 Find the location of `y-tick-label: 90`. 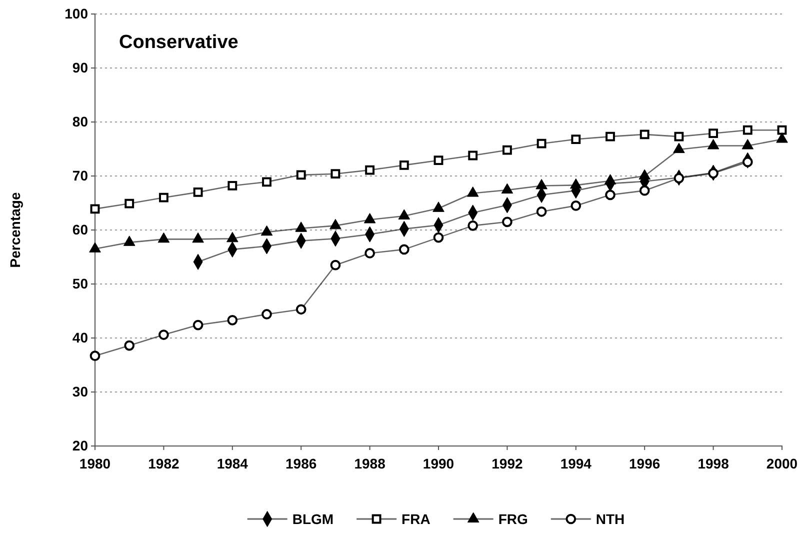

y-tick-label: 90 is located at coordinates (80, 67).